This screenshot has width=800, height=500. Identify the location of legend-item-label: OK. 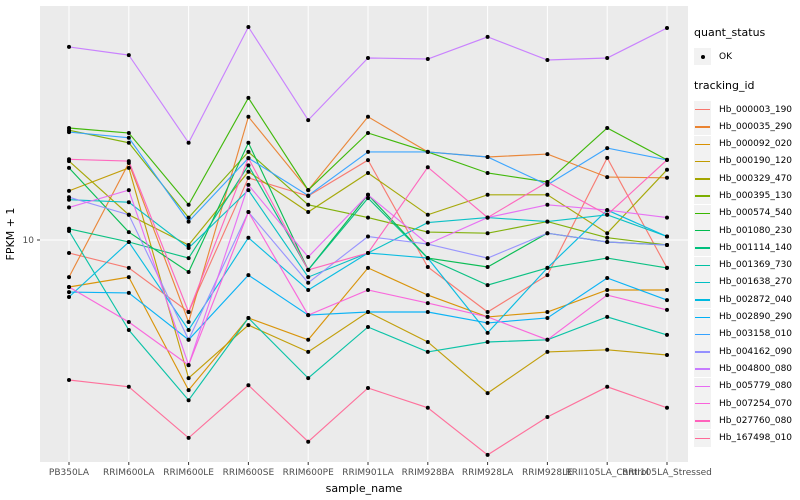
(725, 56).